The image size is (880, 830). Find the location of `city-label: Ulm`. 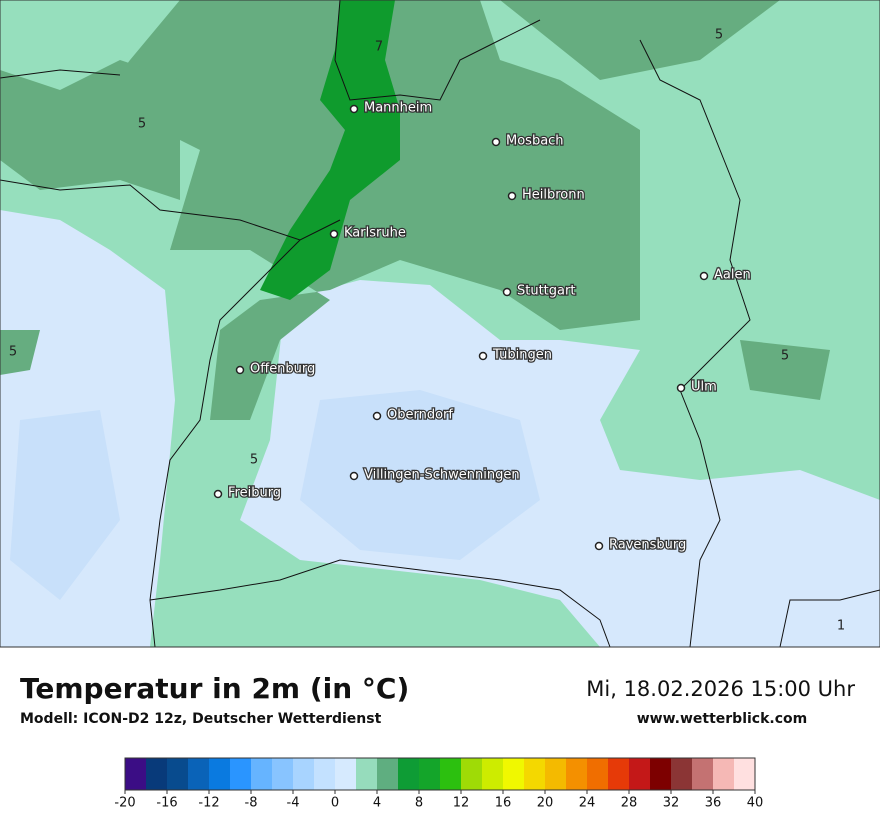

city-label: Ulm is located at coordinates (704, 387).